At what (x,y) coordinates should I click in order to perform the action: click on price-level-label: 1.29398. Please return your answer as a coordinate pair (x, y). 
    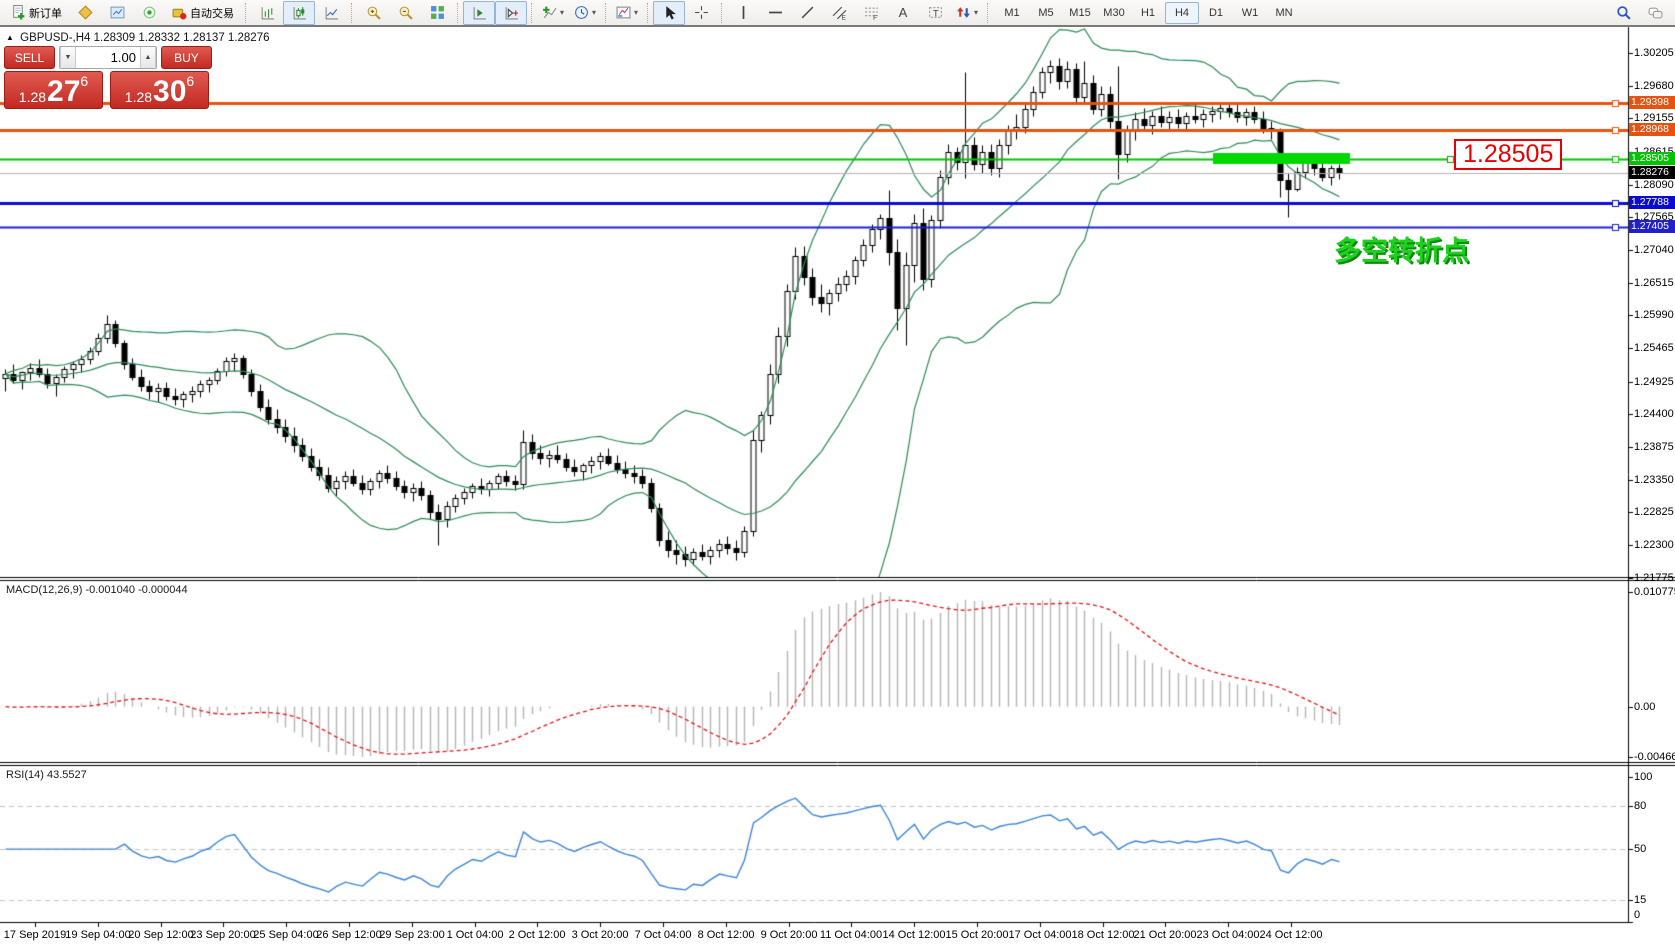
    Looking at the image, I should click on (1652, 102).